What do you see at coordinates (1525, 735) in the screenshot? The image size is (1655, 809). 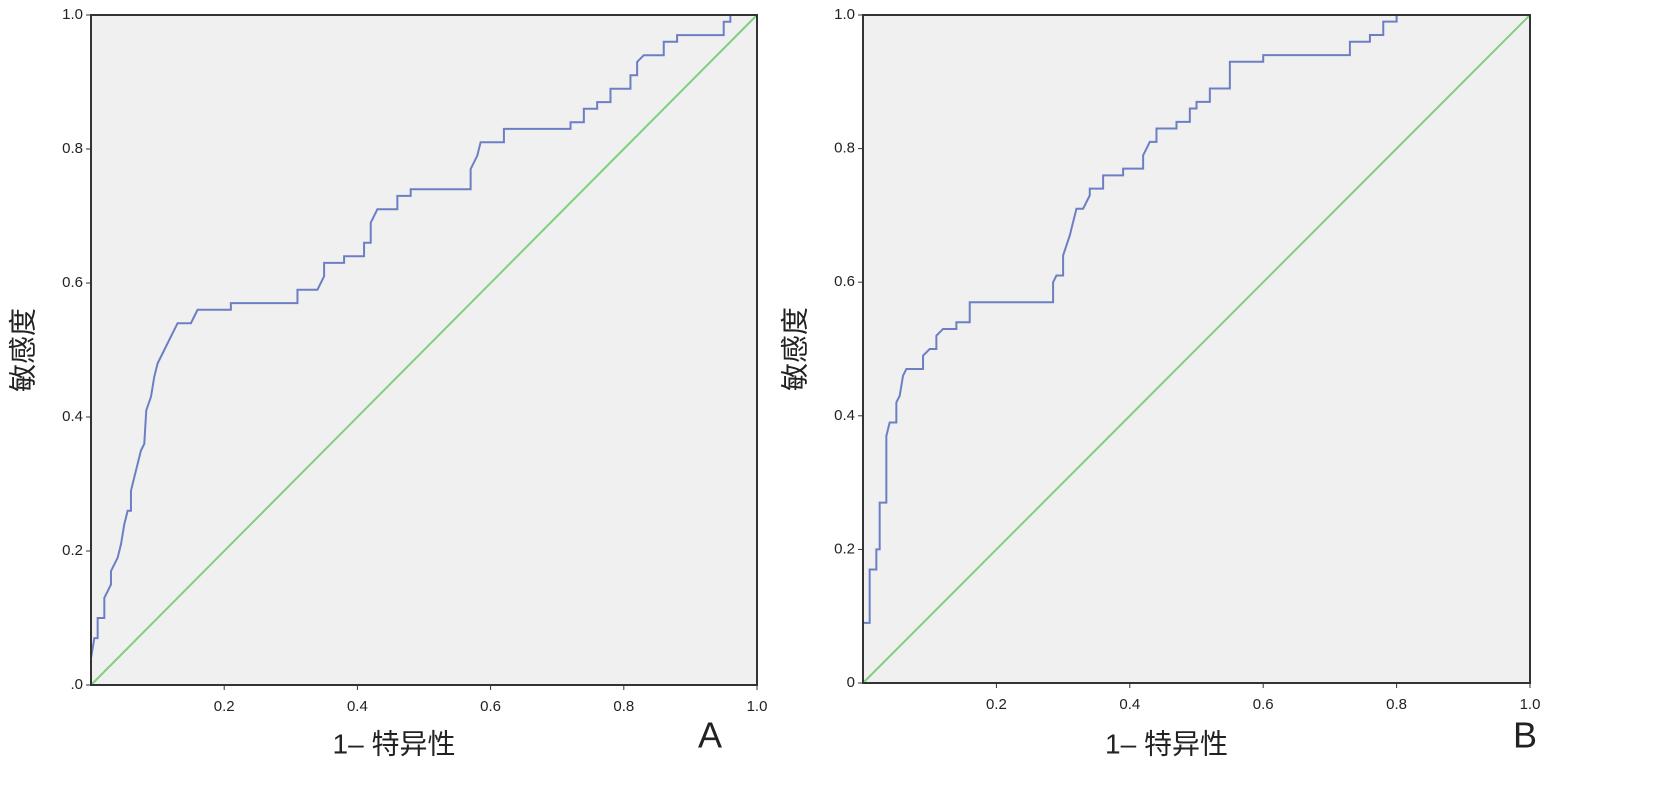 I see `panel-label: B` at bounding box center [1525, 735].